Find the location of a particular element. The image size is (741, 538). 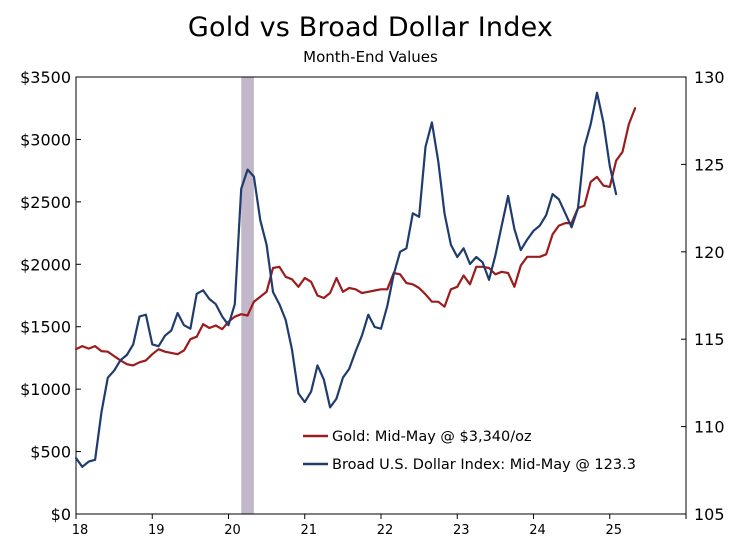

left-y-tick-label: $0 is located at coordinates (61, 514).